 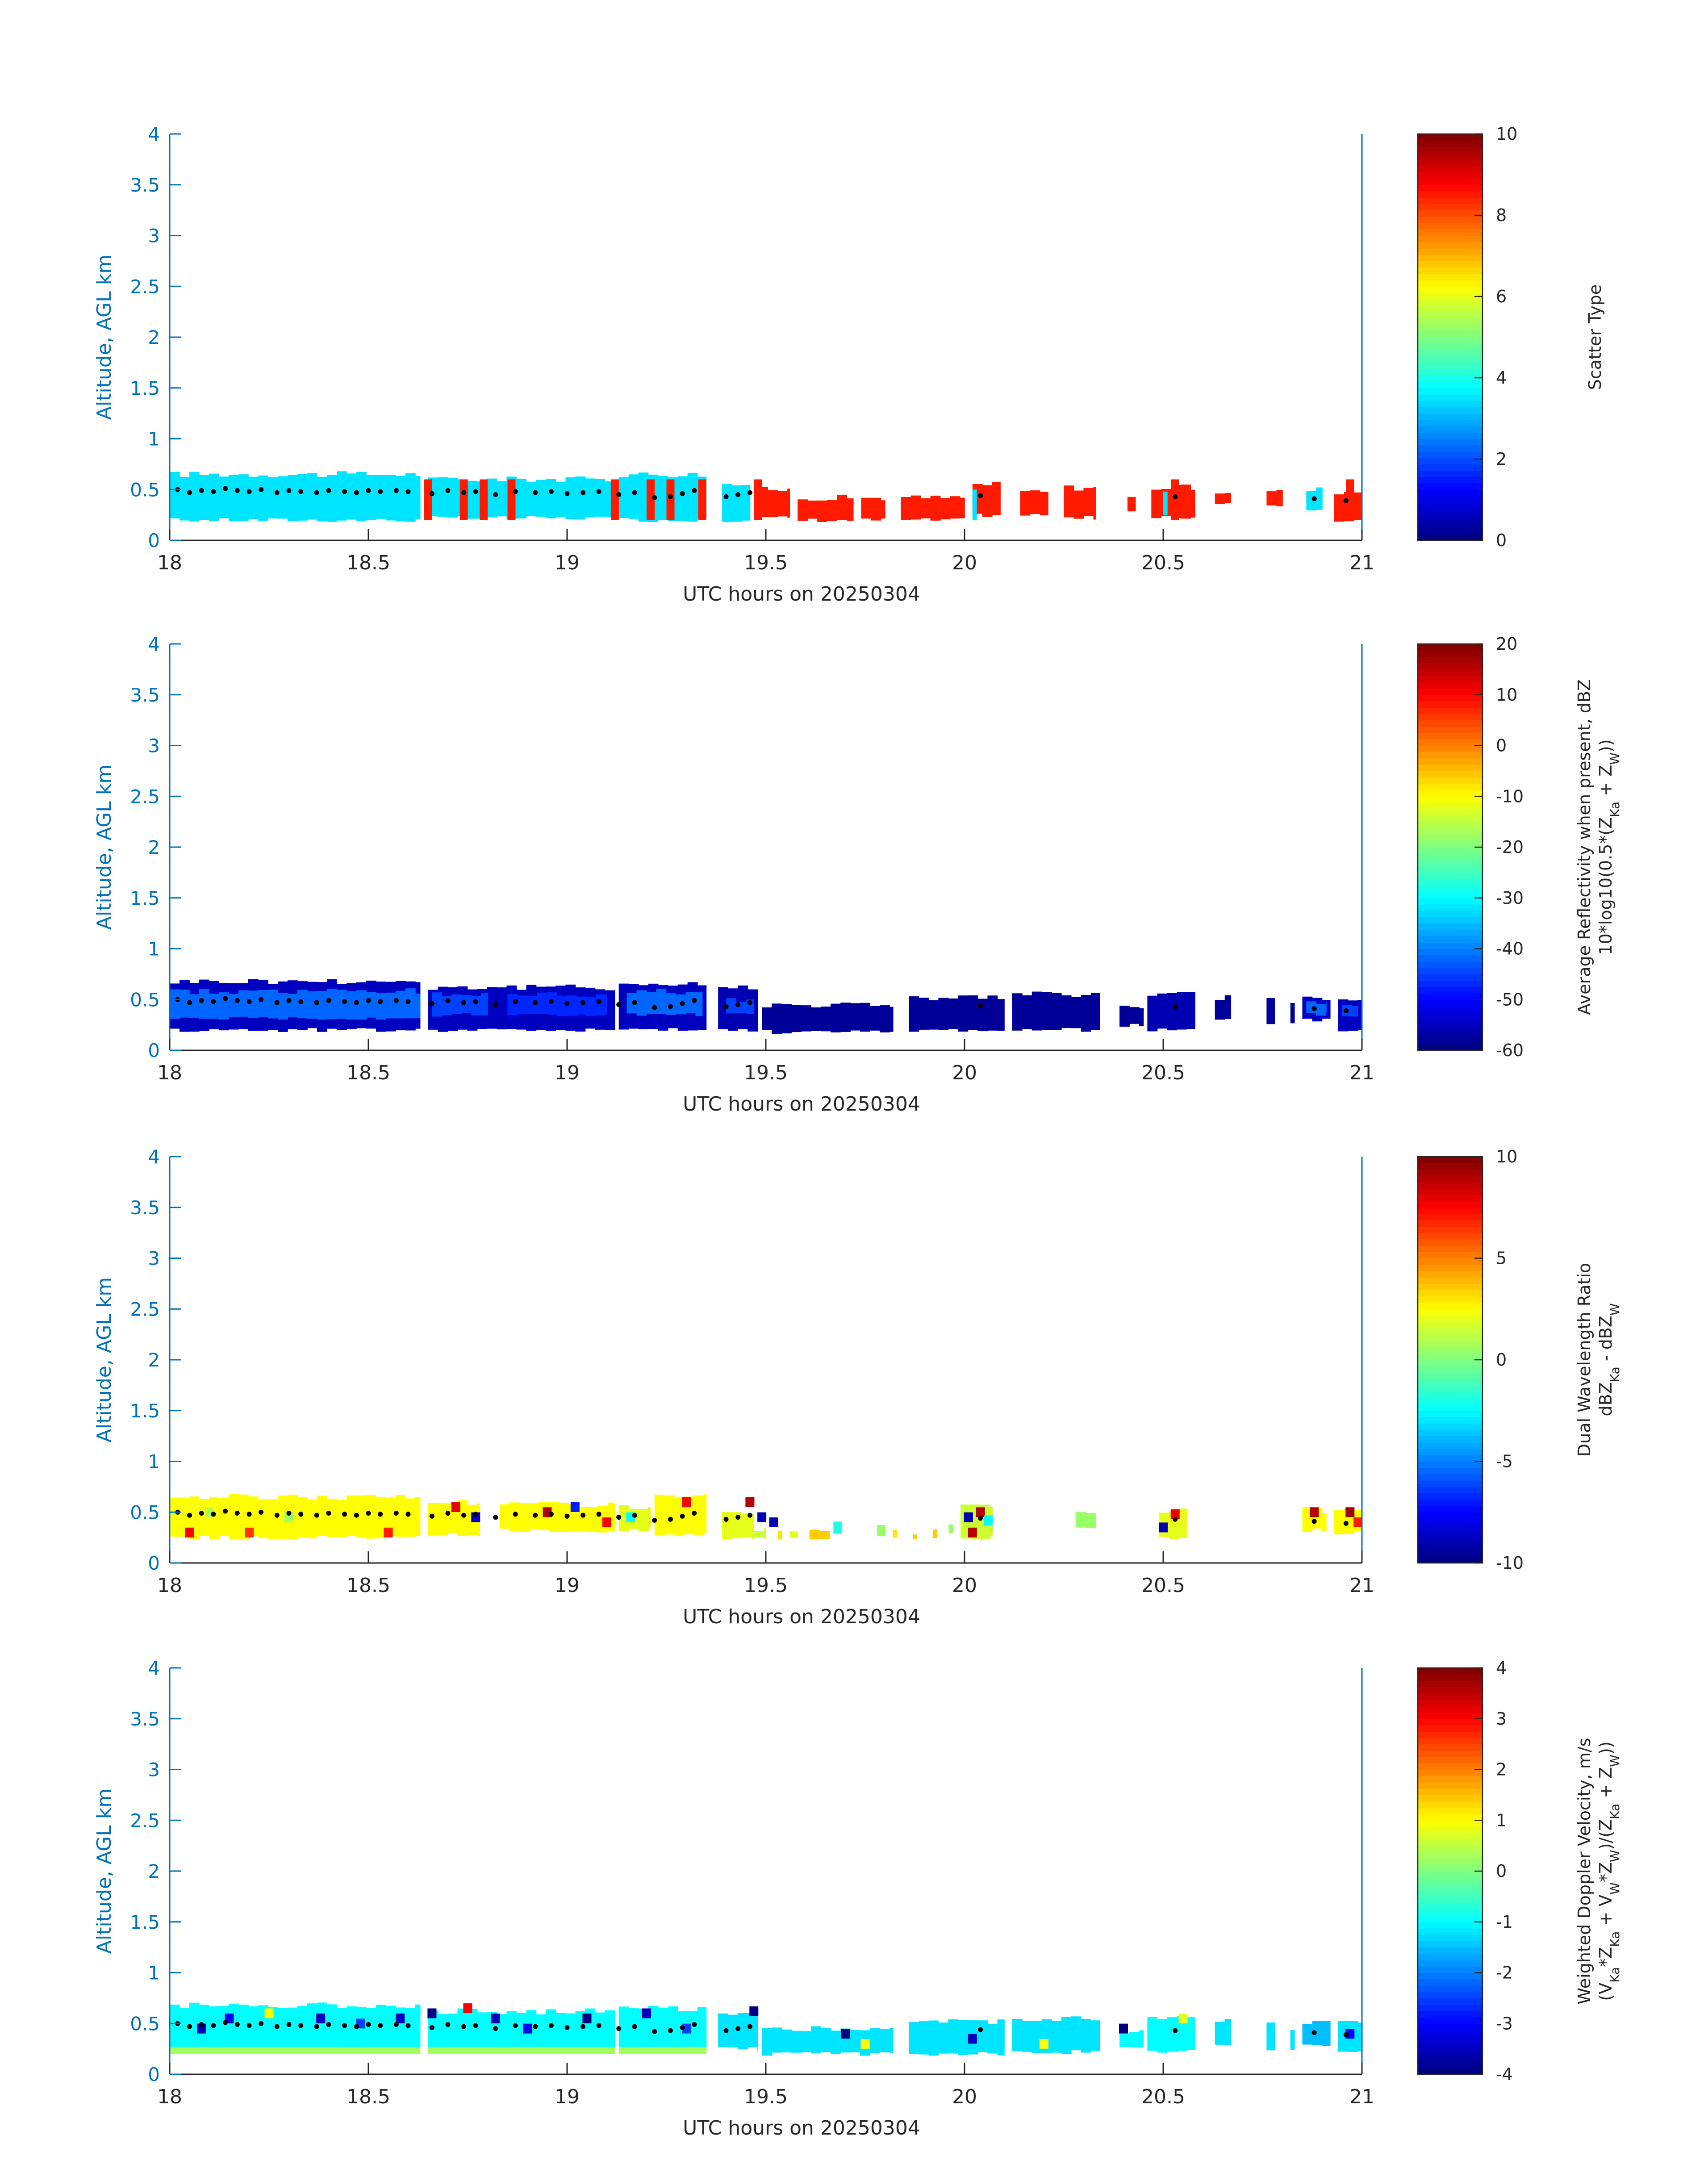 I want to click on y-tick-label: 1, so click(x=154, y=1973).